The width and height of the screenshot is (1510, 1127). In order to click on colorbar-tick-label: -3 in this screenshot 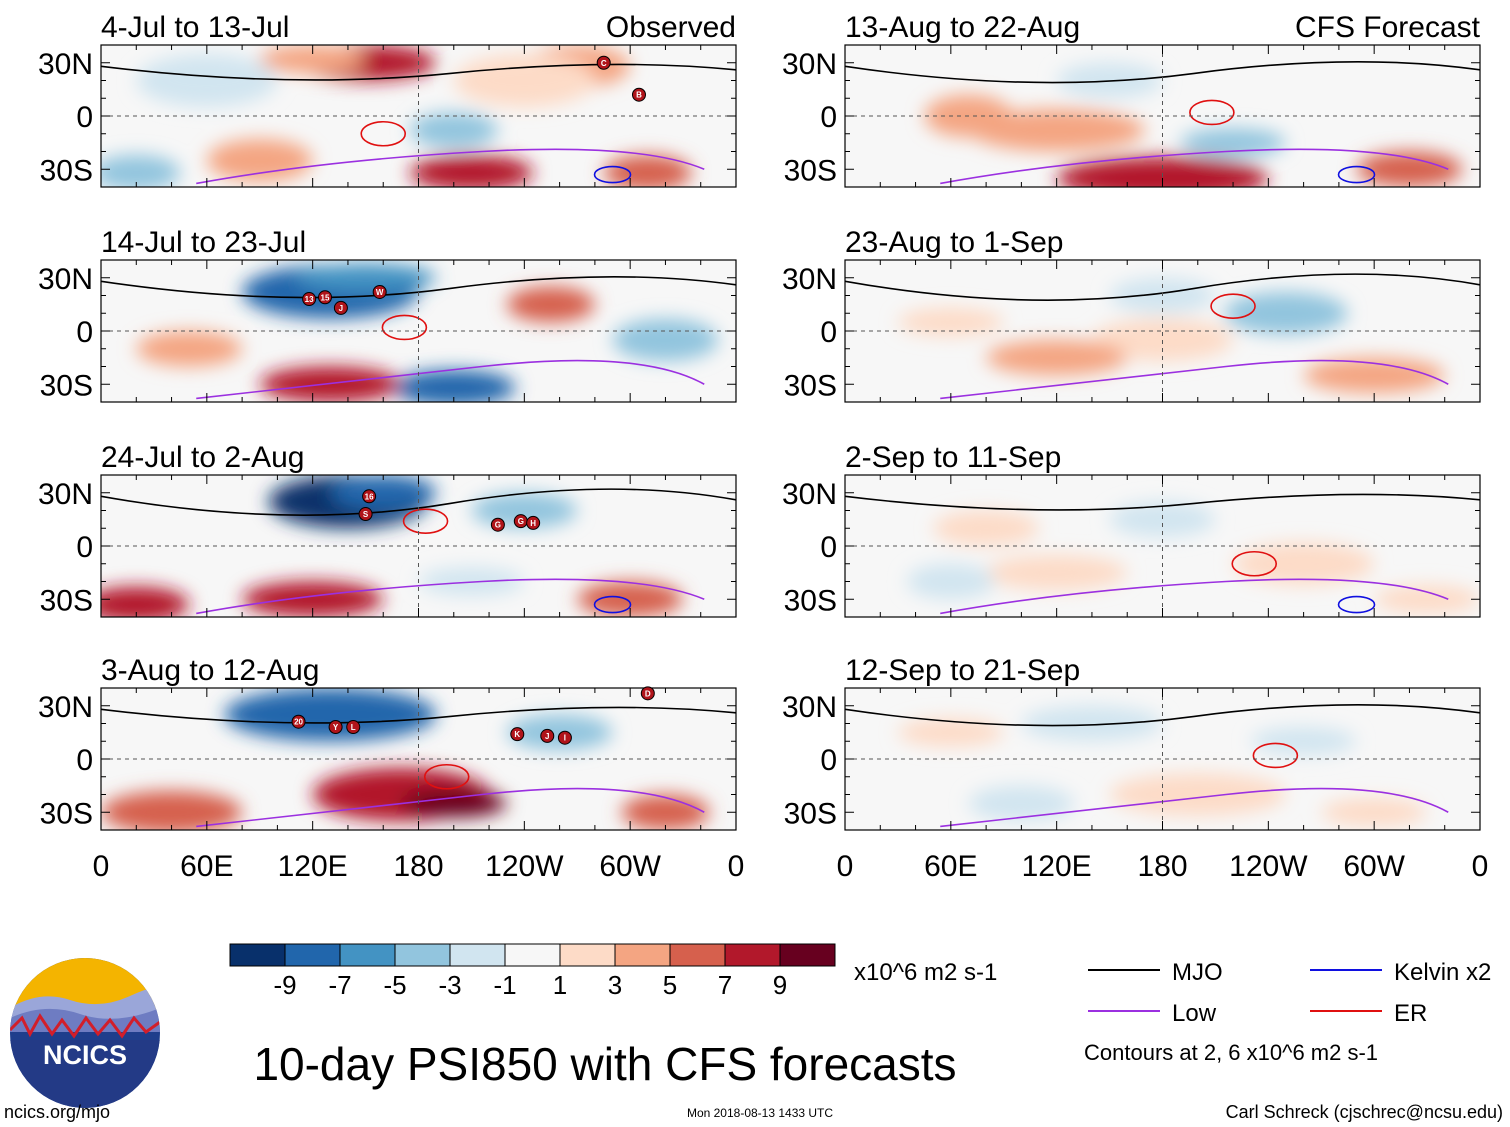, I will do `click(449, 985)`.